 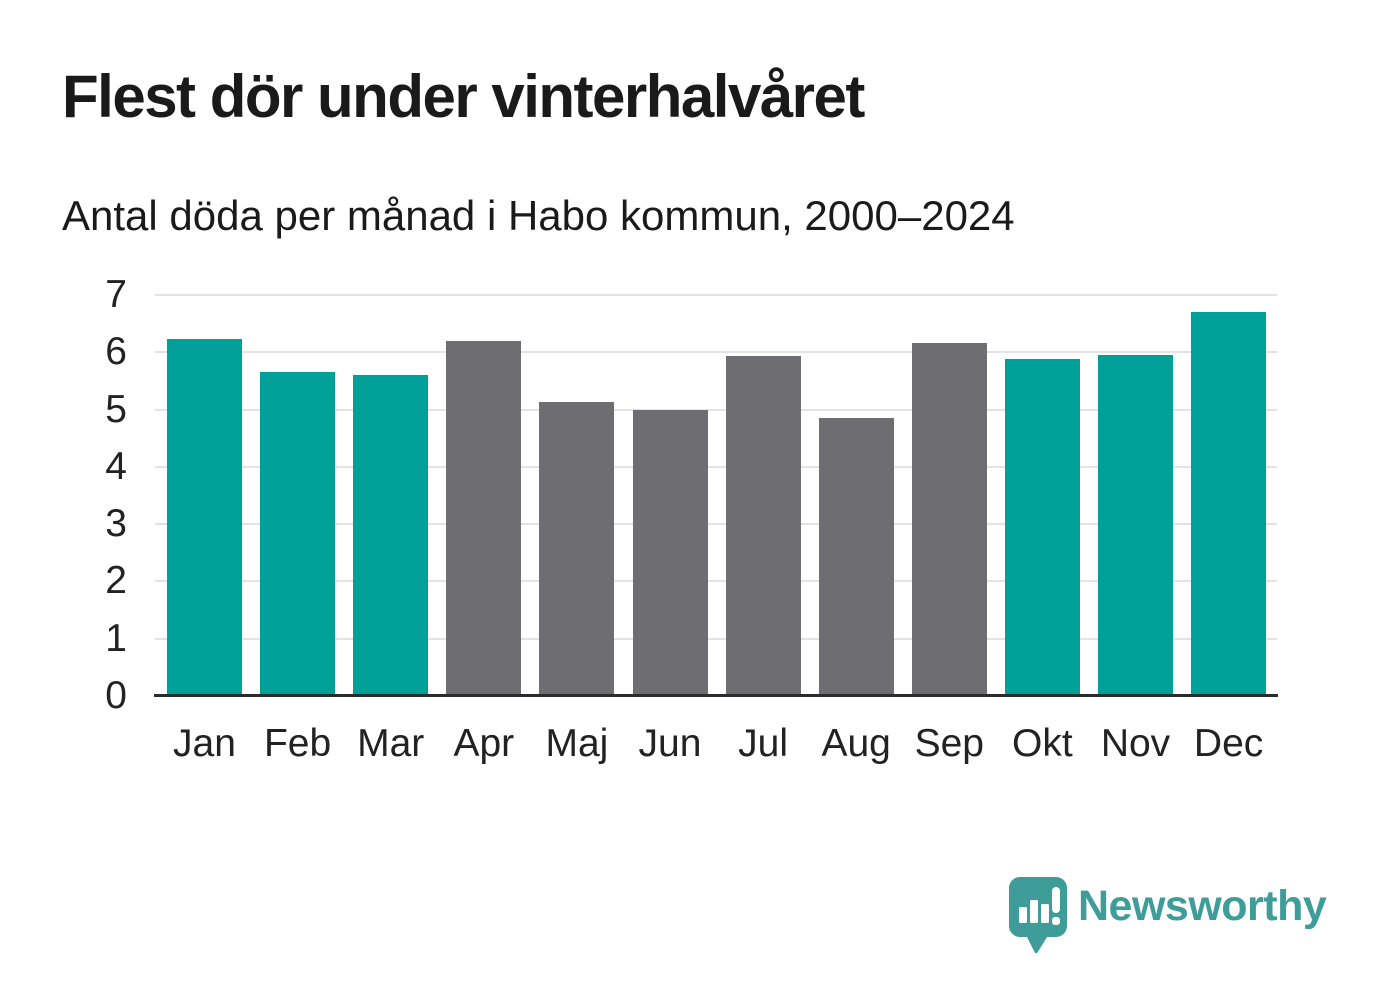 What do you see at coordinates (1228, 743) in the screenshot?
I see `x-tick-label-dec: Dec` at bounding box center [1228, 743].